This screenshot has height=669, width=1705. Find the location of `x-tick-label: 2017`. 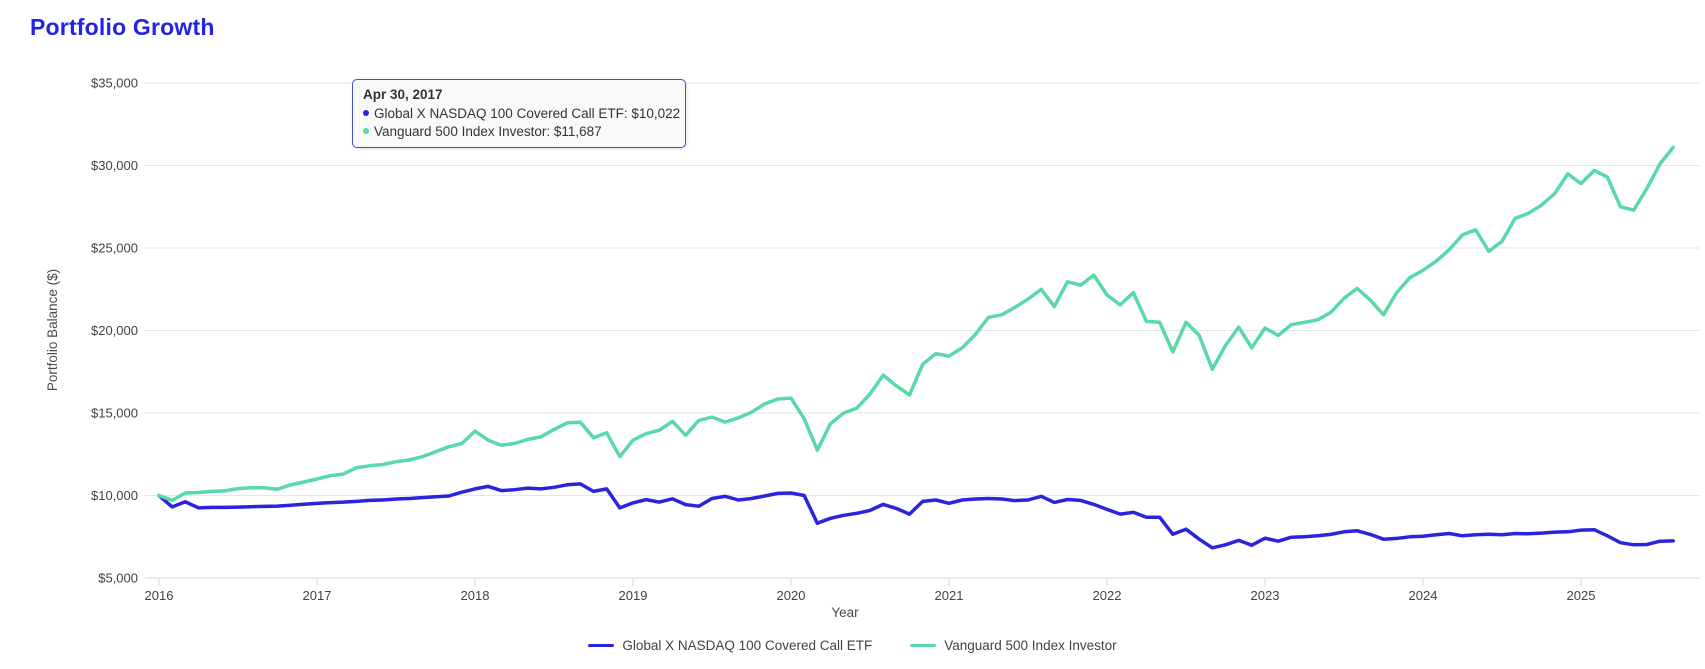

x-tick-label: 2017 is located at coordinates (317, 595).